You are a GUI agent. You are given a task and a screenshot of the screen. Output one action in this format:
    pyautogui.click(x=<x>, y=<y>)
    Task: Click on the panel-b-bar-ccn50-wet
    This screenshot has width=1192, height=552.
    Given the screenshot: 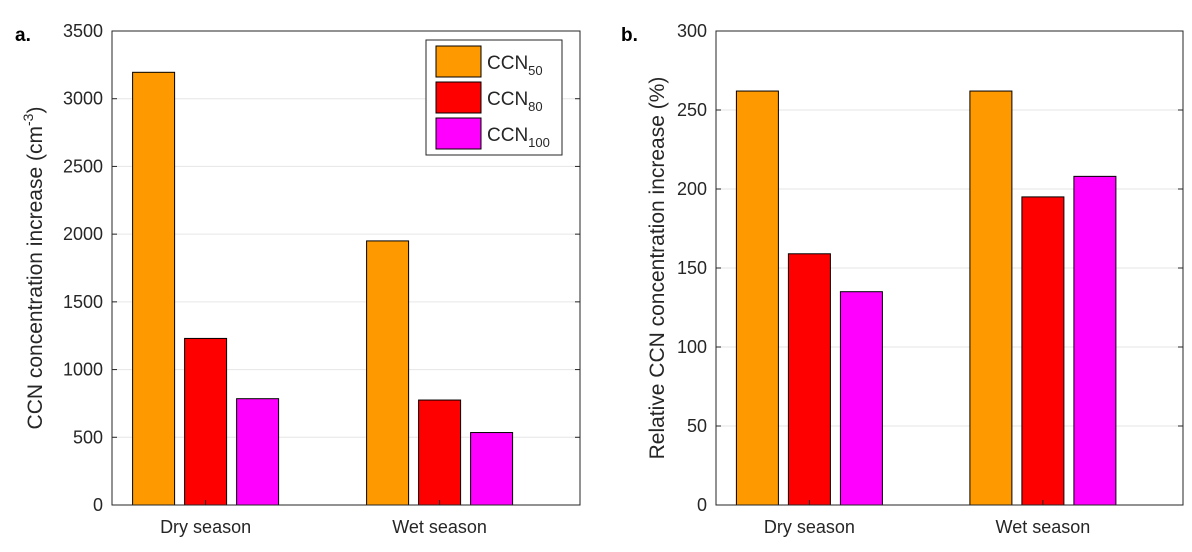 What is the action you would take?
    pyautogui.click(x=991, y=298)
    